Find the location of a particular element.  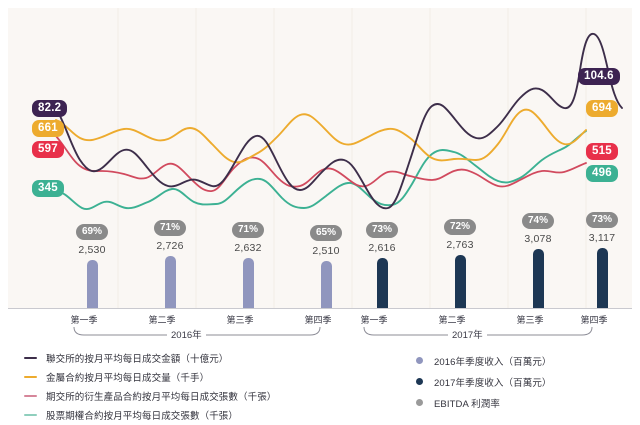

bar-value-label: 2,510 is located at coordinates (326, 251).